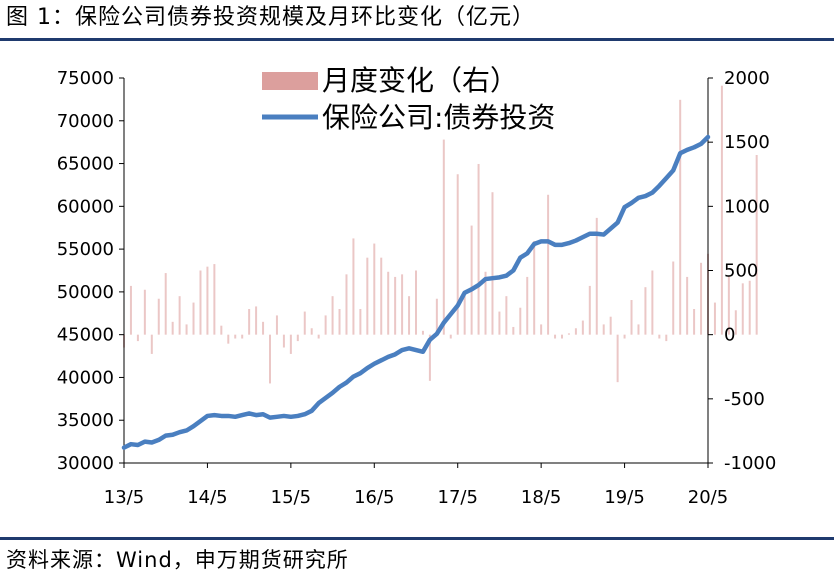 This screenshot has width=834, height=581. Describe the element at coordinates (747, 142) in the screenshot. I see `right-tick-label: 1500` at that location.